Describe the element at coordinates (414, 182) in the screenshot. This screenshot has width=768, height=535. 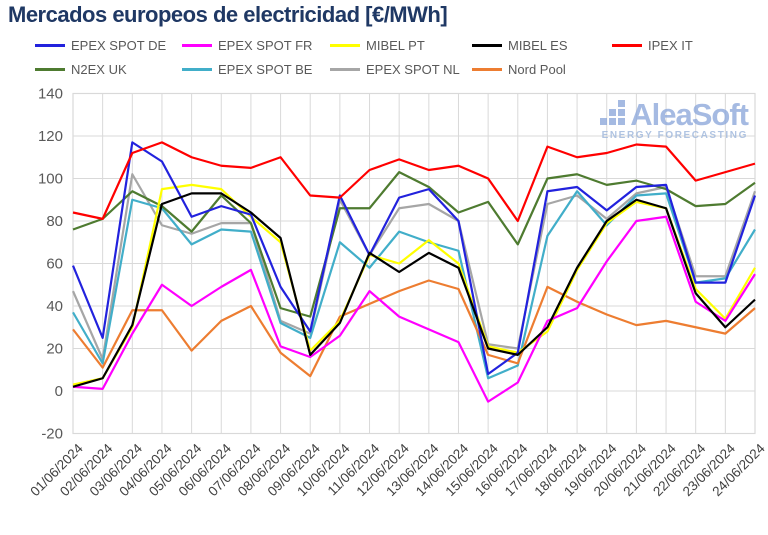
I see `series-ipex-it` at that location.